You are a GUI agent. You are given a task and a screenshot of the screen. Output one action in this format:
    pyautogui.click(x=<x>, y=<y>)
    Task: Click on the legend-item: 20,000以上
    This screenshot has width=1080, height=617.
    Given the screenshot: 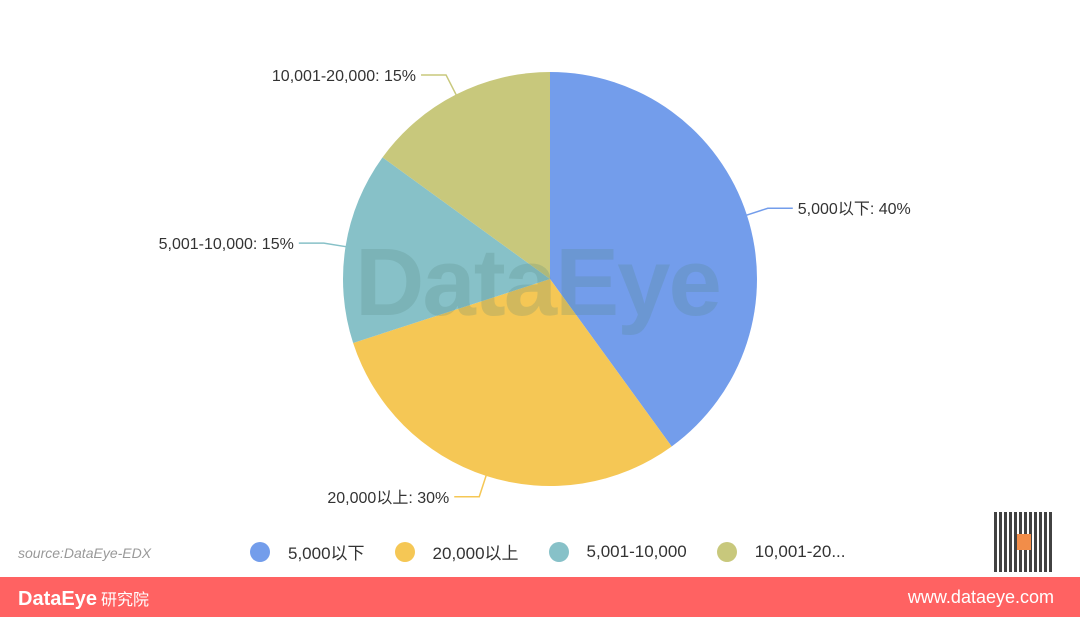 What is the action you would take?
    pyautogui.click(x=456, y=551)
    